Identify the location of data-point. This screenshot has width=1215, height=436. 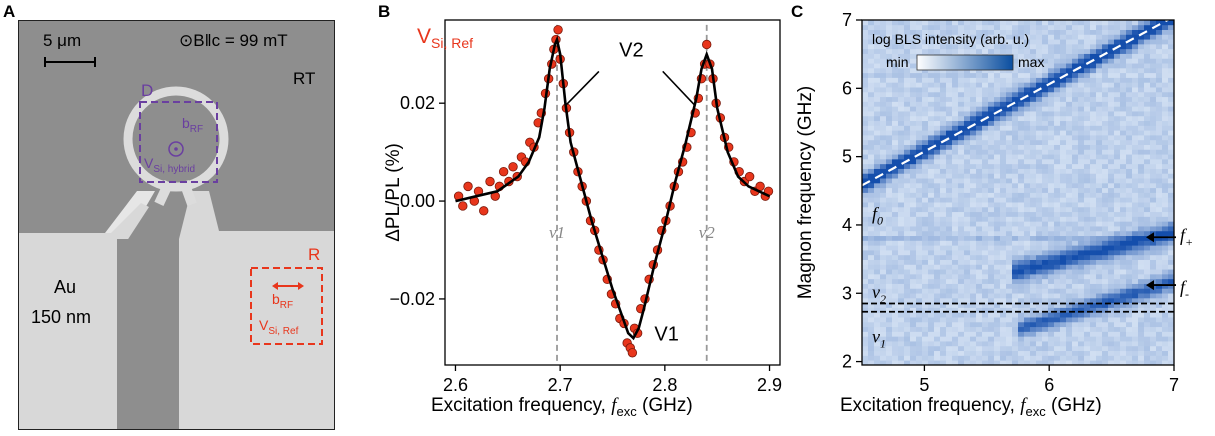
(484, 211).